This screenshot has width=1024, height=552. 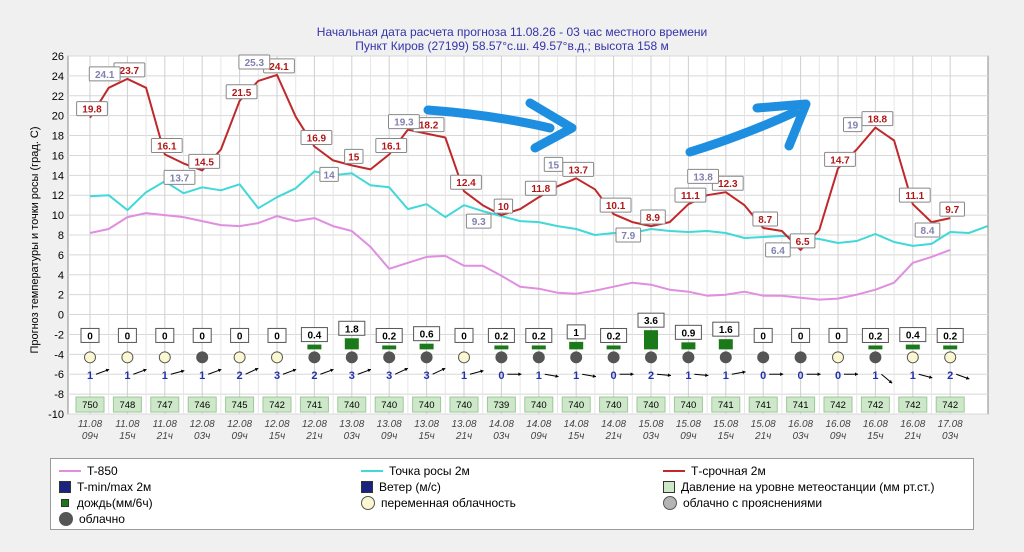 What do you see at coordinates (554, 165) in the screenshot?
I see `tmin-data-label: 15` at bounding box center [554, 165].